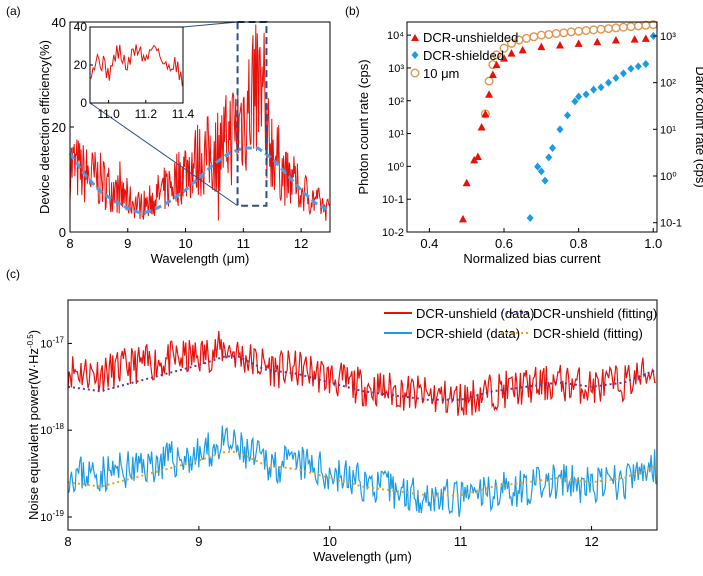 This screenshot has width=703, height=576. Describe the element at coordinates (244, 243) in the screenshot. I see `xtick-label: 11` at that location.